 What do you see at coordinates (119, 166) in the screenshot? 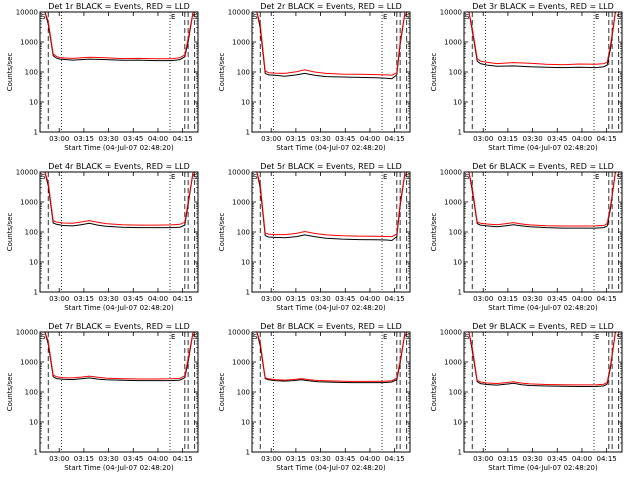
I see `panel-title: Det 4r BLACK = Events, RED = LLD` at bounding box center [119, 166].